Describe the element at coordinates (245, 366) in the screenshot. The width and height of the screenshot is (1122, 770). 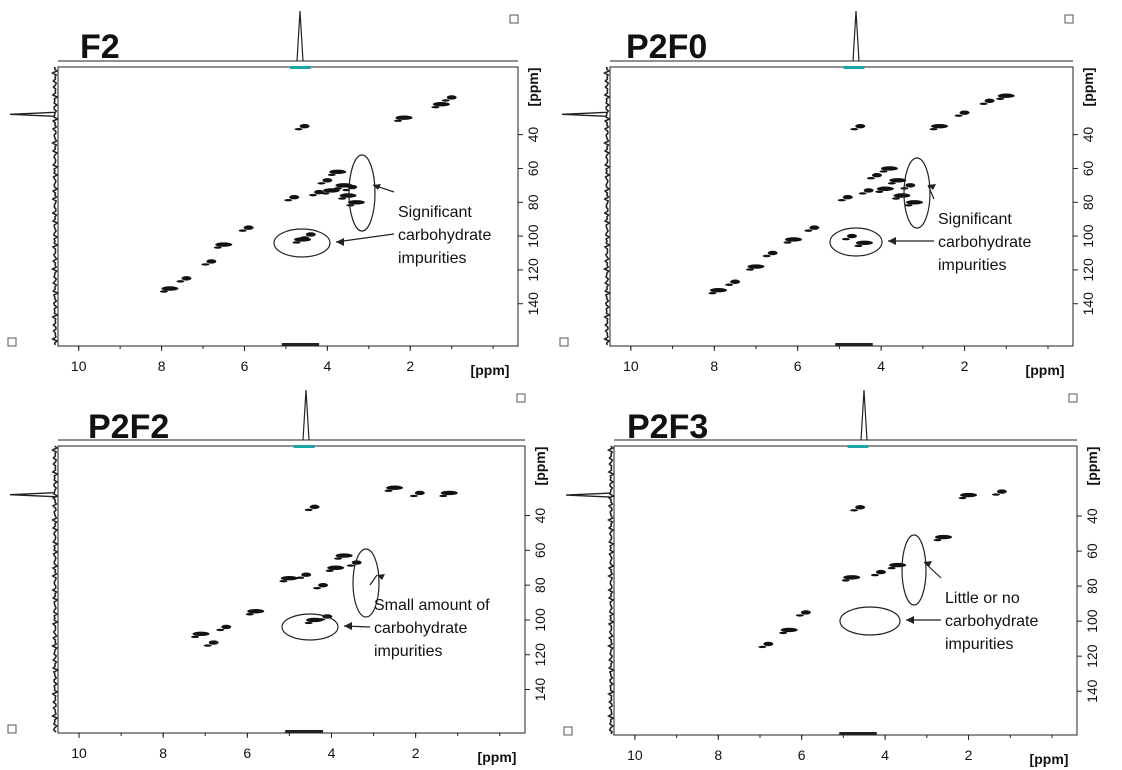
I see `x-tick-label: 6` at that location.